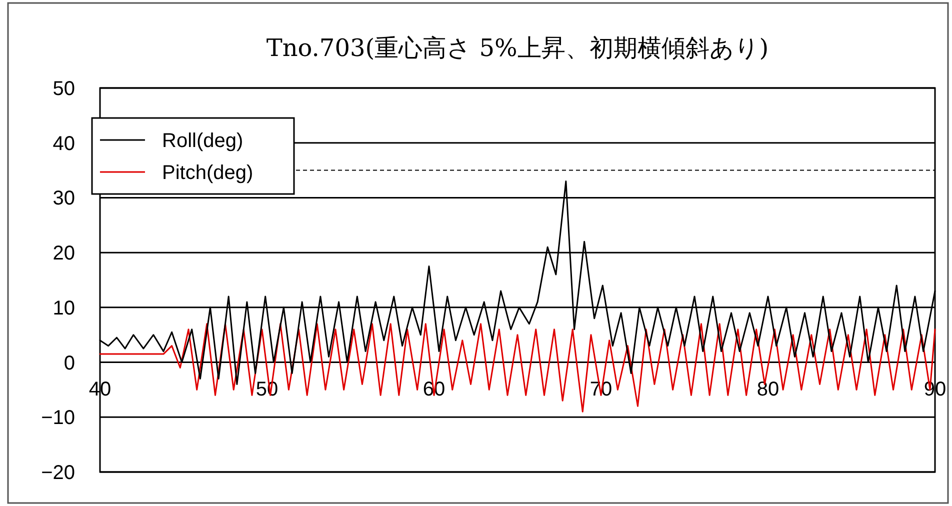 The height and width of the screenshot is (506, 952). Describe the element at coordinates (208, 173) in the screenshot. I see `legend-label: Pitch(deg)` at that location.